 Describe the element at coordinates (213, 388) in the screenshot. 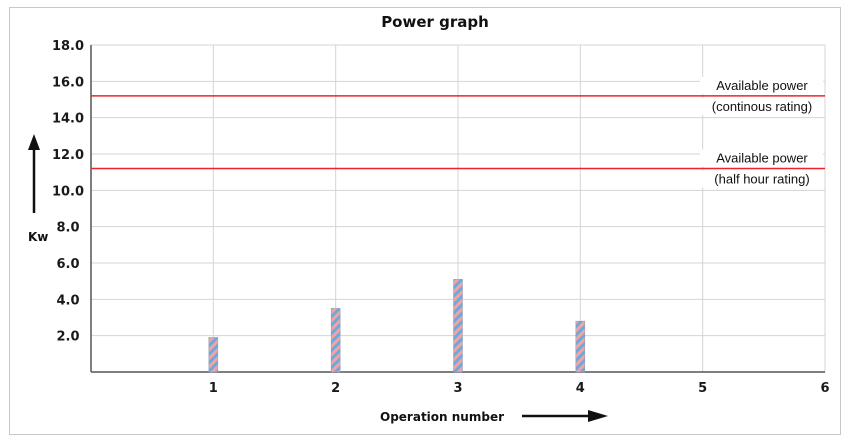

I see `x-tick-label: 1` at that location.